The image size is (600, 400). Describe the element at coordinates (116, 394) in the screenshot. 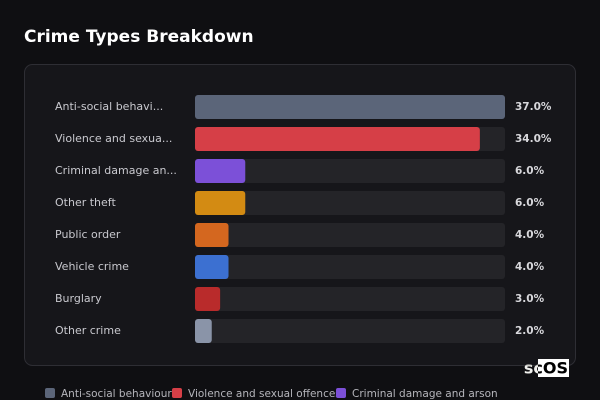

I see `legend-label: Anti-social behaviour` at that location.